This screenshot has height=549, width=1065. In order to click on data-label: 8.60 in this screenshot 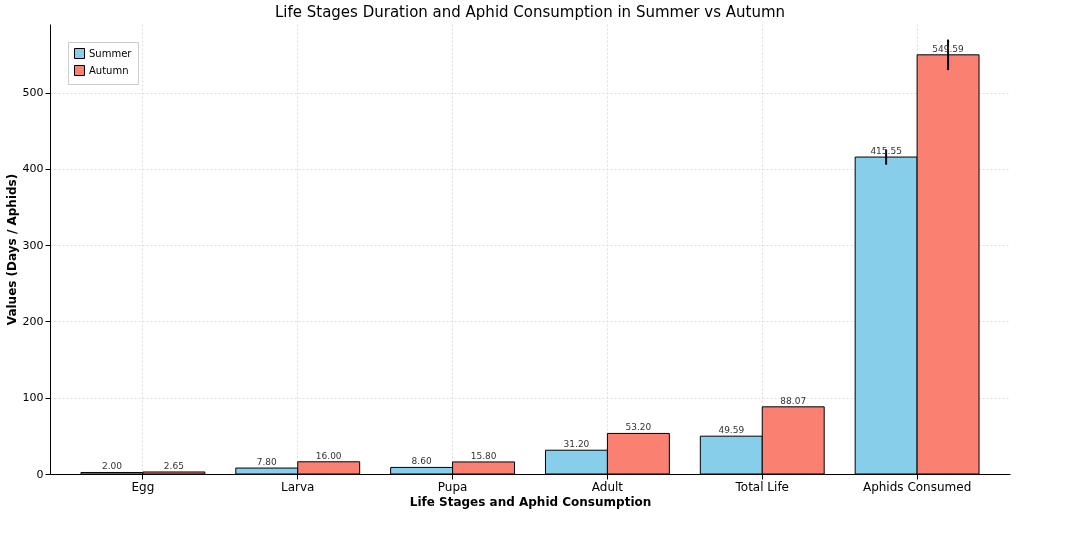, I will do `click(421, 461)`.